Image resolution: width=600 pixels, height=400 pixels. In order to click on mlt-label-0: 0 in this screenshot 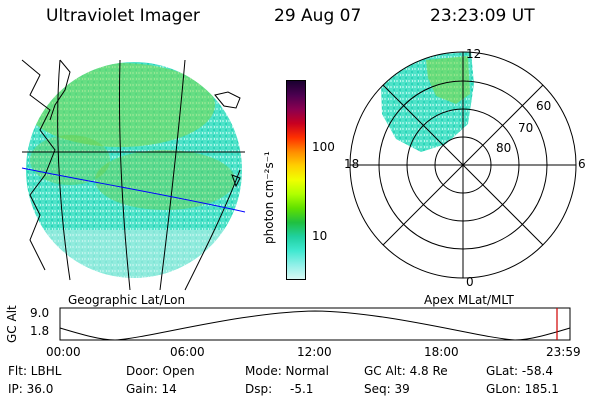, I will do `click(470, 282)`.